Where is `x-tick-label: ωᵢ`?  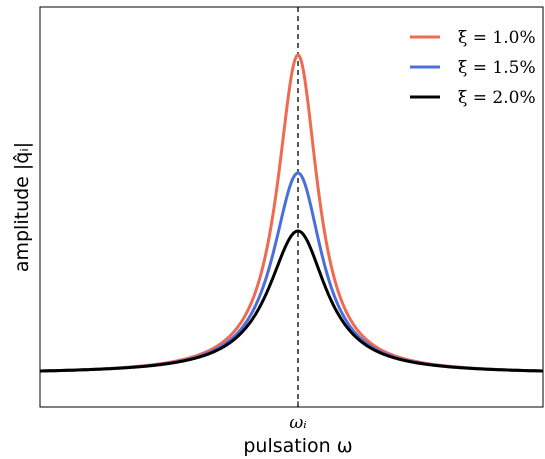
x-tick-label: ωᵢ is located at coordinates (297, 423).